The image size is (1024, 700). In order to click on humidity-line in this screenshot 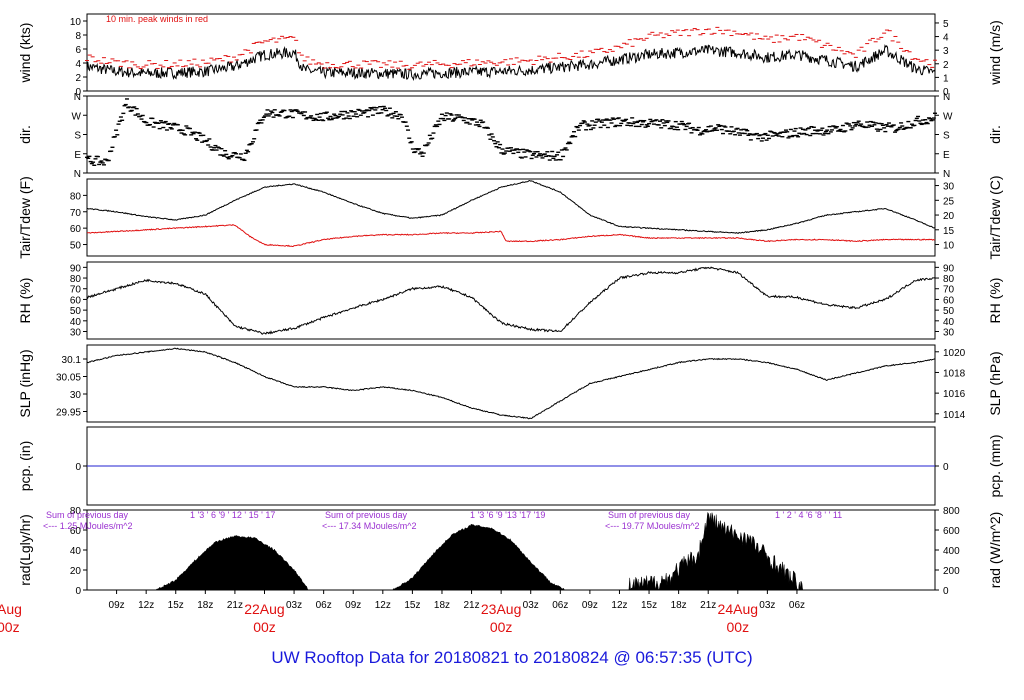, I will do `click(511, 300)`.